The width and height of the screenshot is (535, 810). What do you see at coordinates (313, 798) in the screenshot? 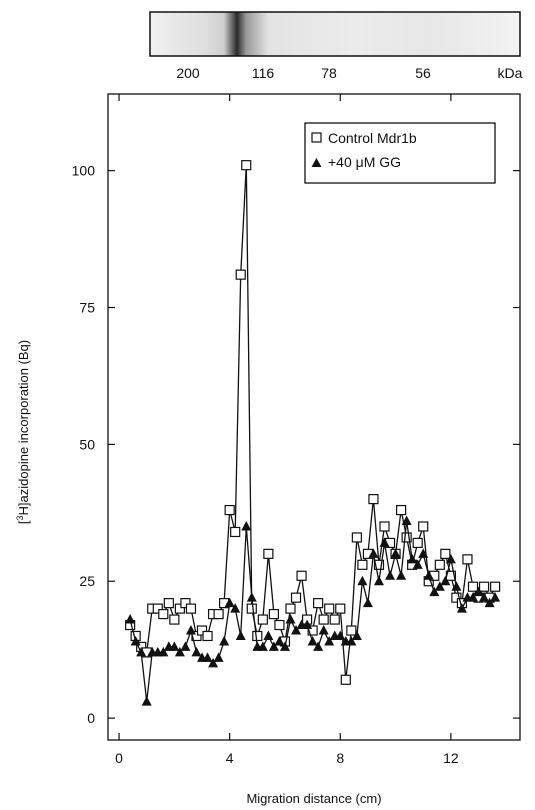
I see `x-axis-label: Migration distance (cm)` at bounding box center [313, 798].